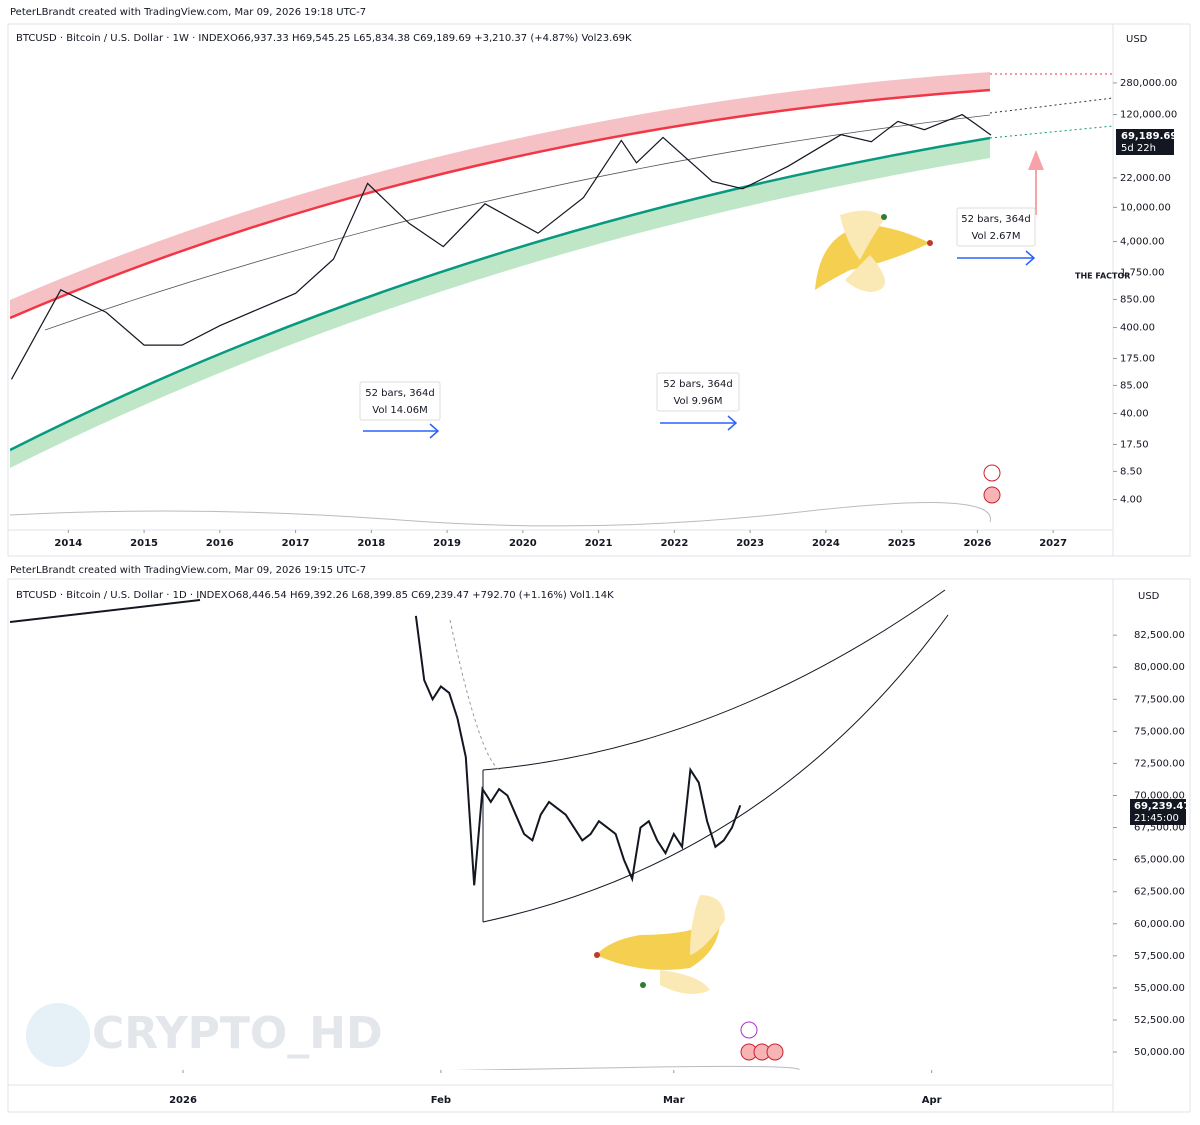 This screenshot has width=1200, height=1125. Describe the element at coordinates (1148, 83) in the screenshot. I see `y-tick-label: 280,000.00` at that location.